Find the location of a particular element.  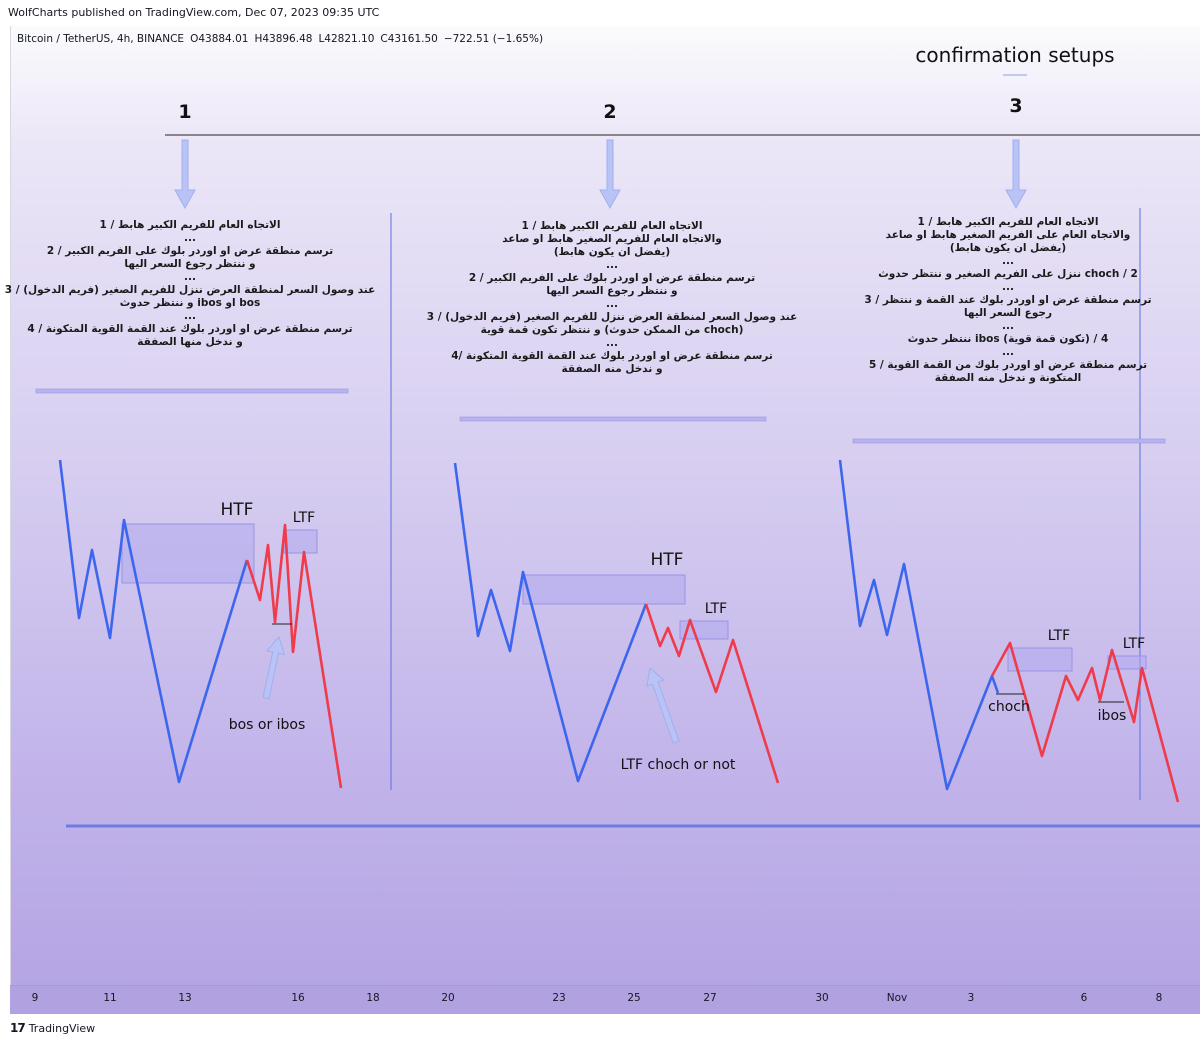

time-axis is located at coordinates (605, 999).